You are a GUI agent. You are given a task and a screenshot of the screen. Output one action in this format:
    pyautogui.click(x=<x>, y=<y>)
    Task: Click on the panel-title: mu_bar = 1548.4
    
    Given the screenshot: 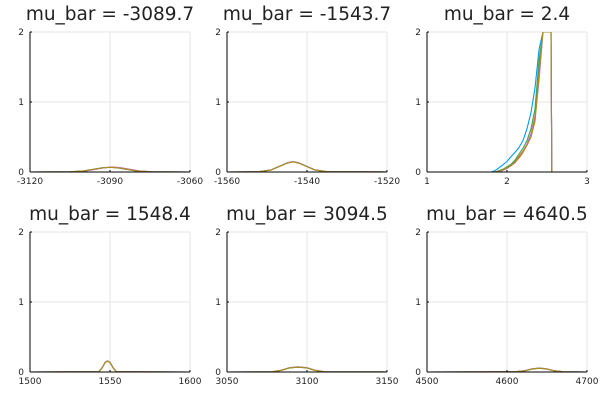 What is the action you would take?
    pyautogui.click(x=110, y=214)
    